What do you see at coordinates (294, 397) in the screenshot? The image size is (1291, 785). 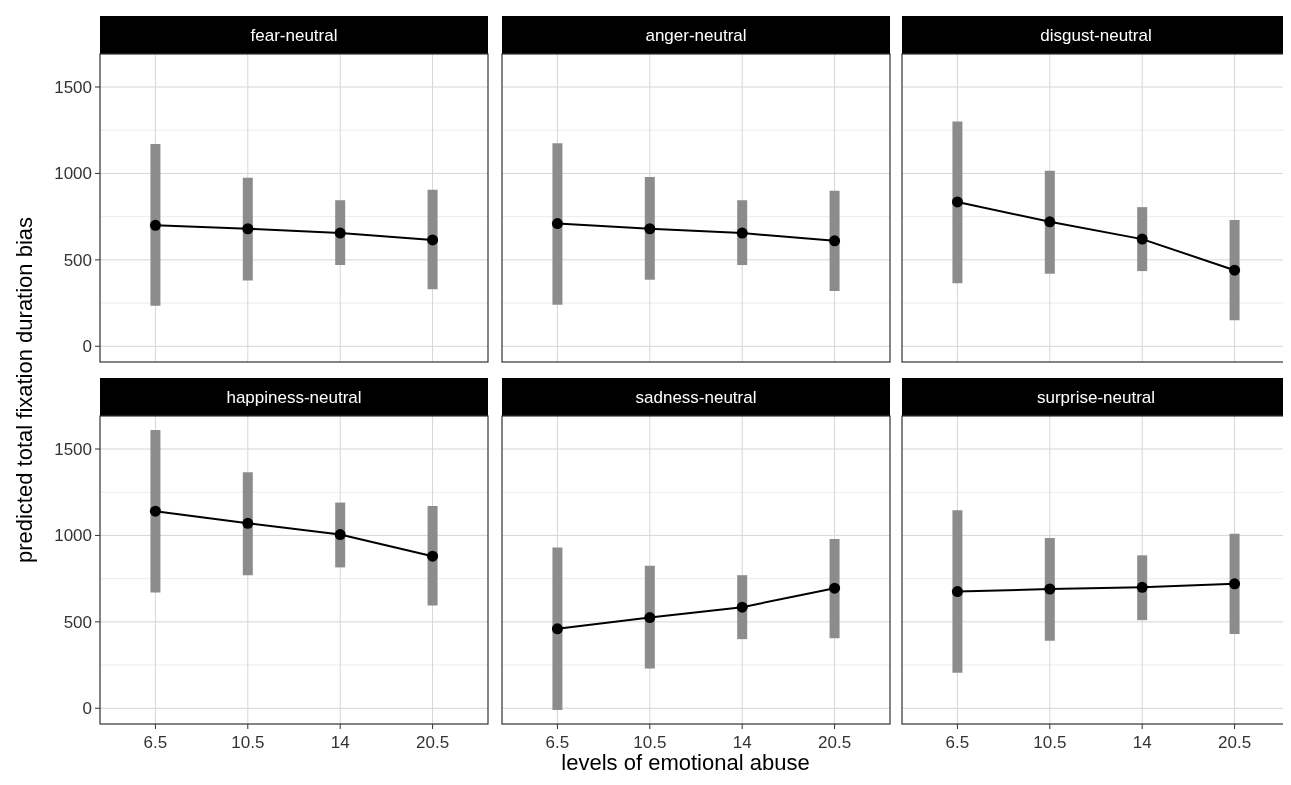 I see `chart-title: happiness-neutral` at bounding box center [294, 397].